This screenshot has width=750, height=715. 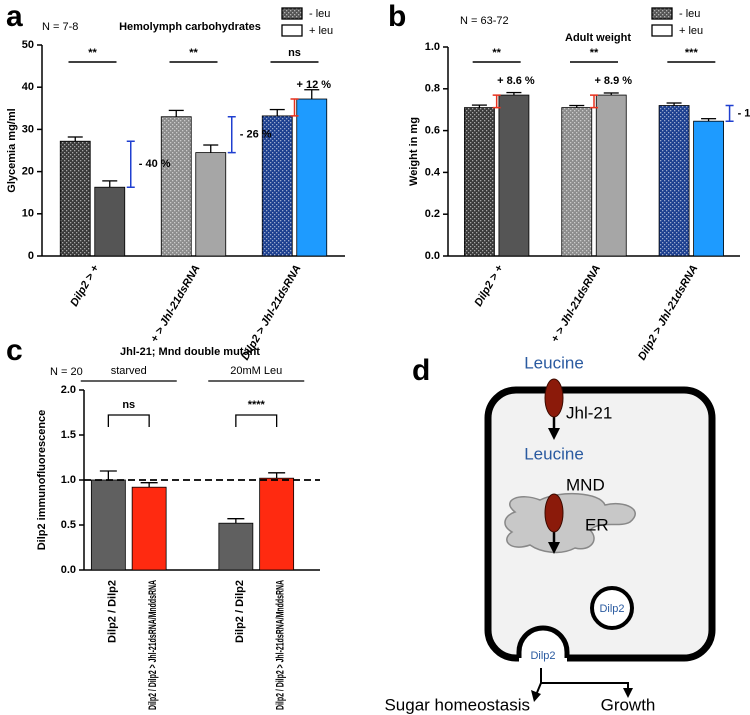 I want to click on label: MND, so click(x=585, y=484).